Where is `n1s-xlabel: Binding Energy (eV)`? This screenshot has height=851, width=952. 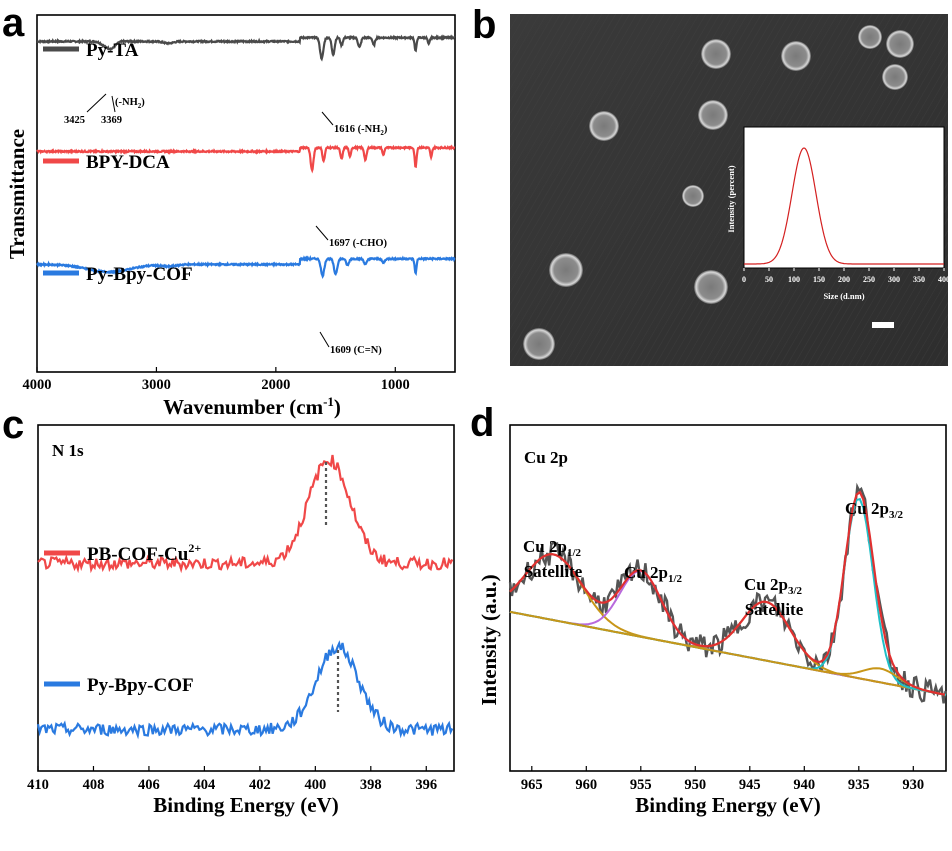
n1s-xlabel: Binding Energy (eV) is located at coordinates (246, 805).